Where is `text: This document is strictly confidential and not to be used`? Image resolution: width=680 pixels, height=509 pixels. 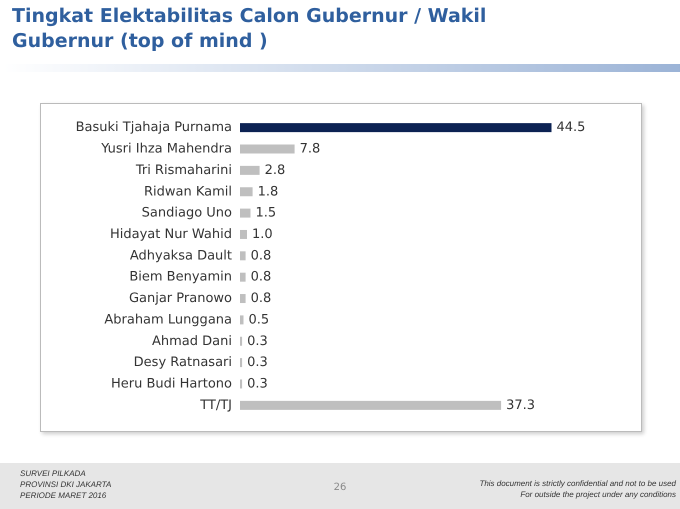
text: This document is strictly confidential and not to be used is located at coordinates (577, 483).